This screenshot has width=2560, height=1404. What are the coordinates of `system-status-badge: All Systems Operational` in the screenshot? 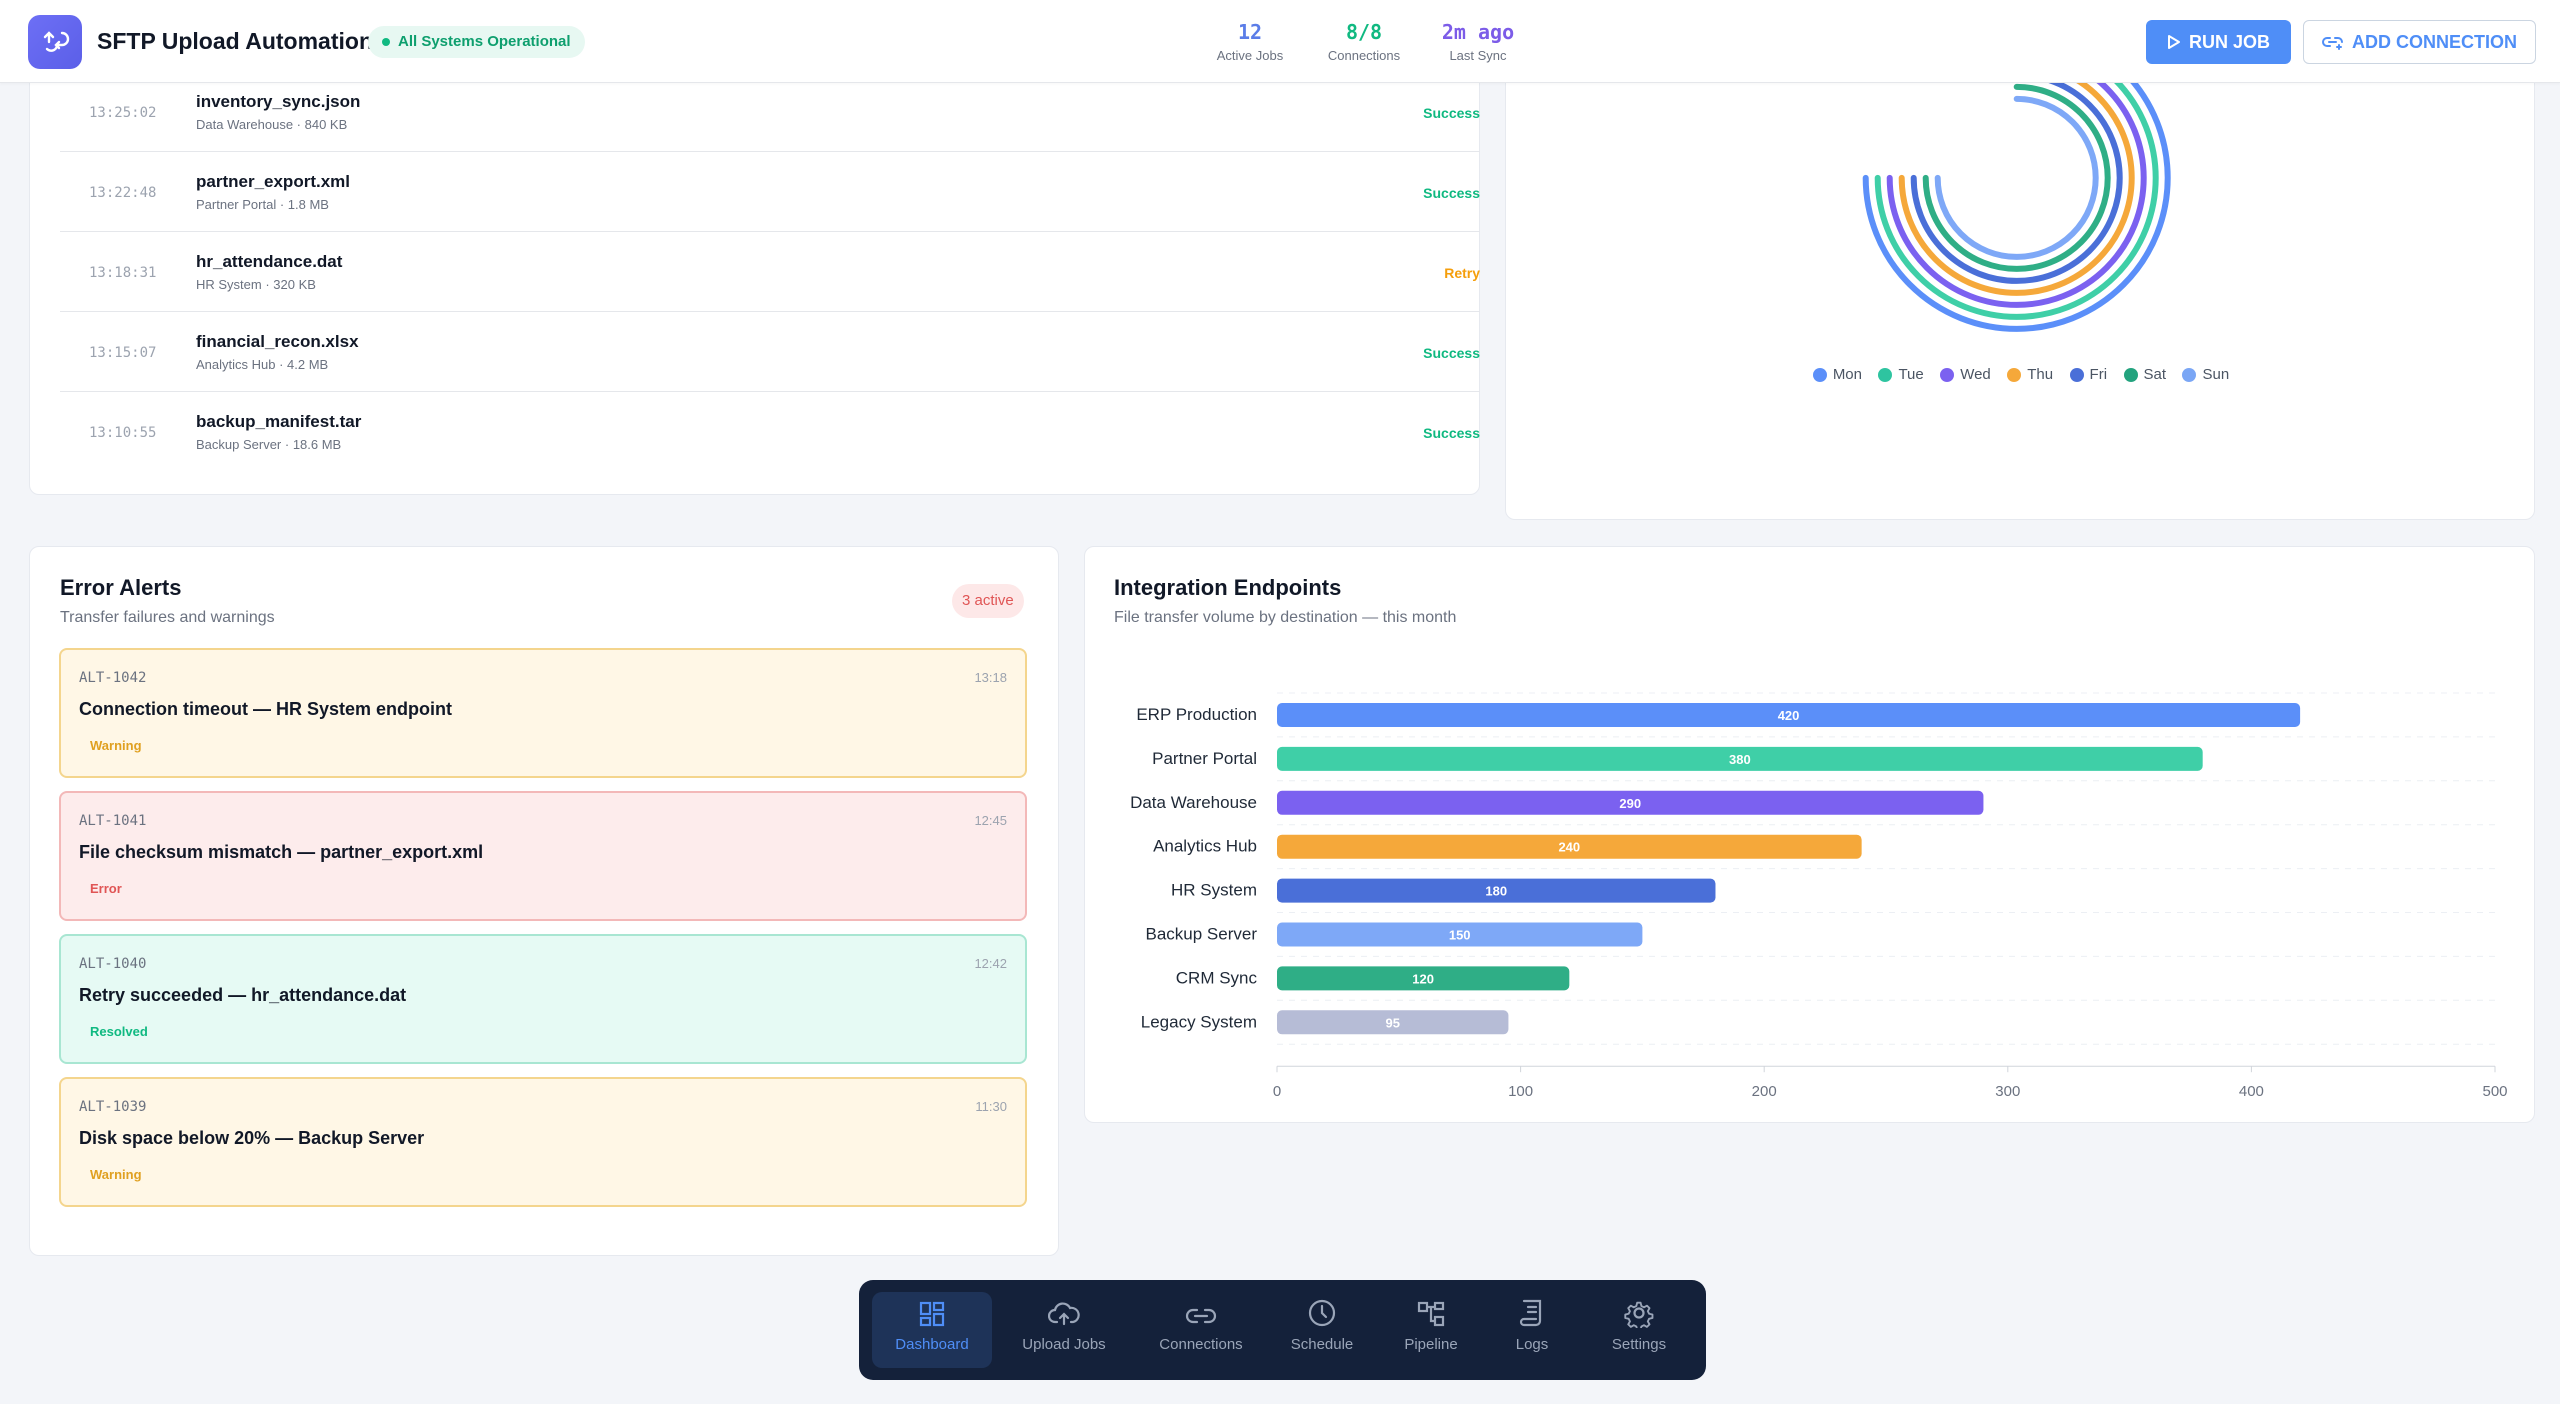 It's located at (476, 42).